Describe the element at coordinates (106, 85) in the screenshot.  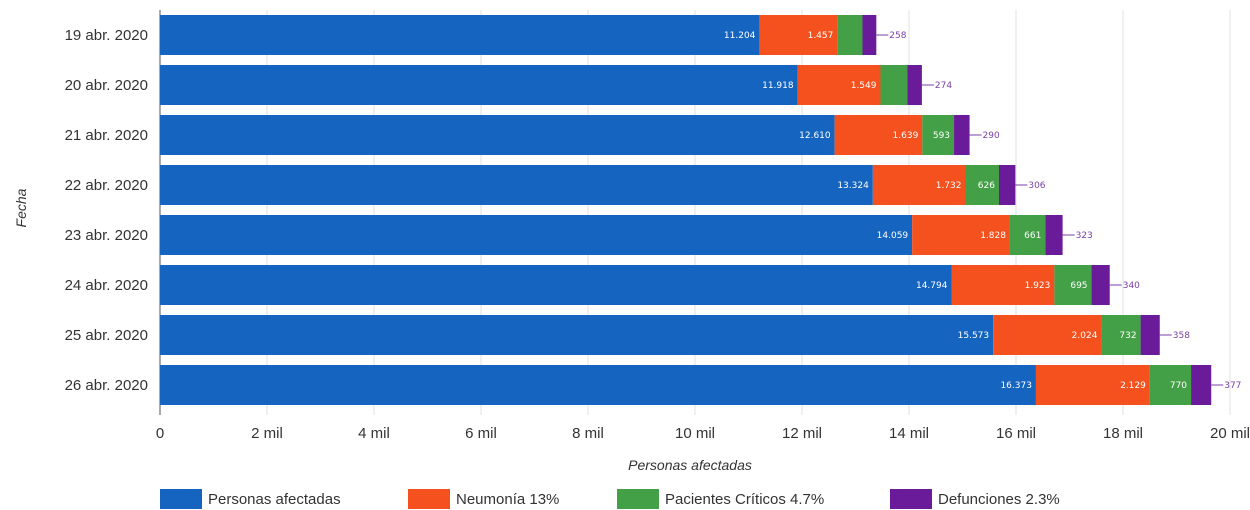
I see `category-label: 20 abr. 2020` at that location.